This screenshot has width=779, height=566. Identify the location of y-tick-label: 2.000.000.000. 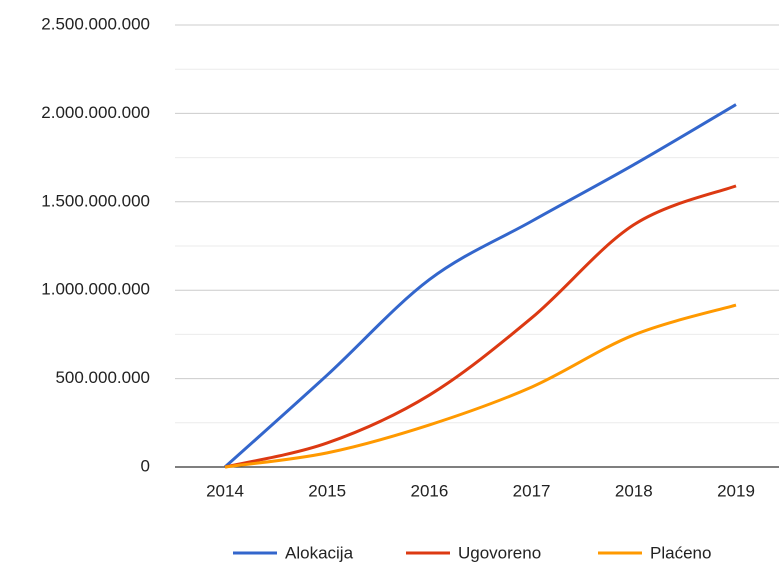
(95, 112).